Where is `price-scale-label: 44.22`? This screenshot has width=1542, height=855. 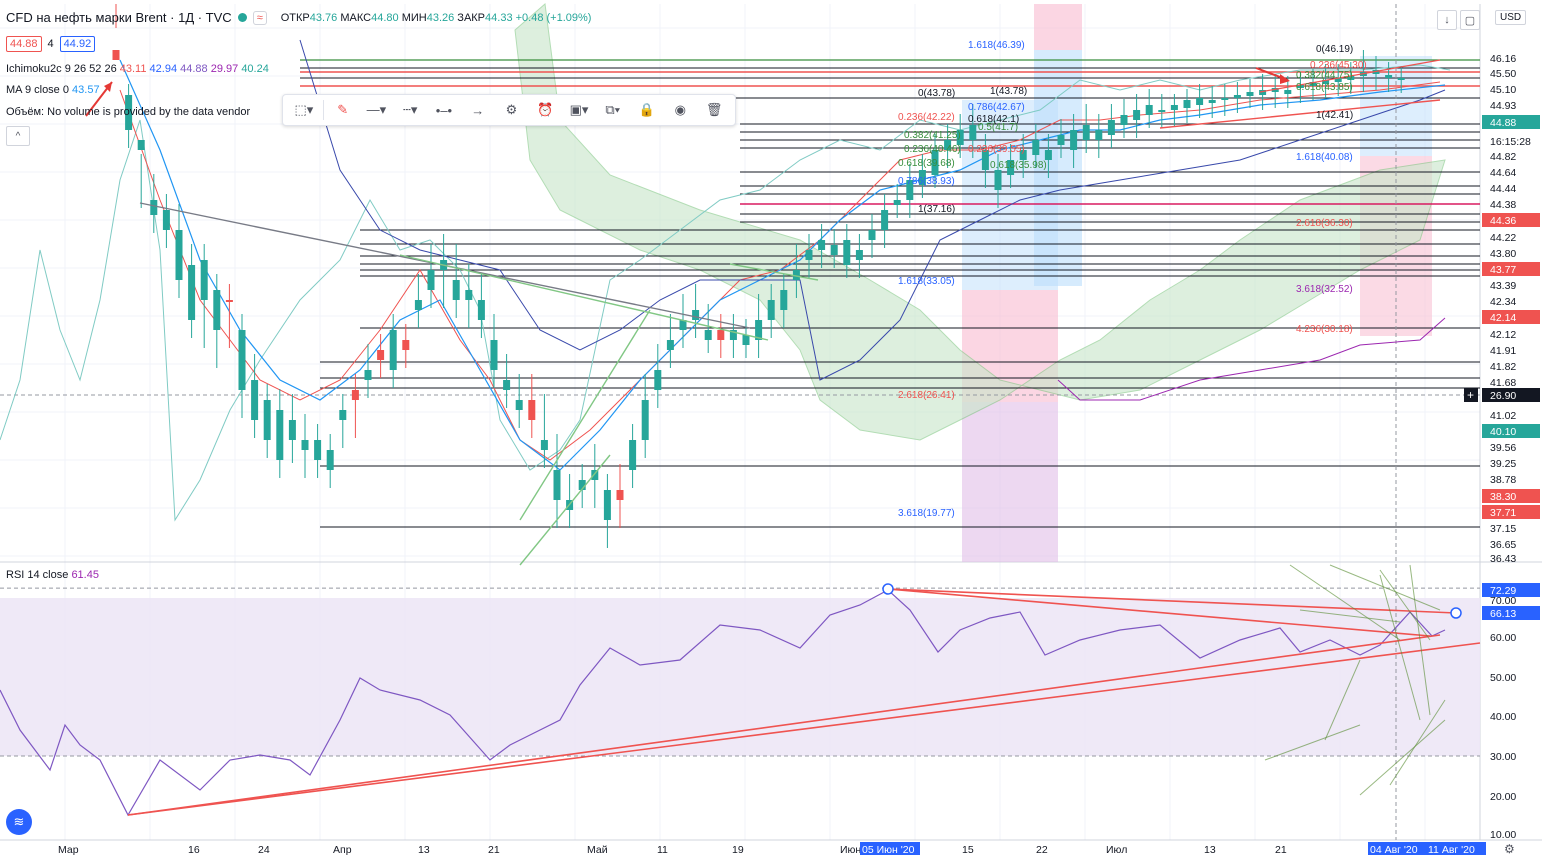 price-scale-label: 44.22 is located at coordinates (1503, 238).